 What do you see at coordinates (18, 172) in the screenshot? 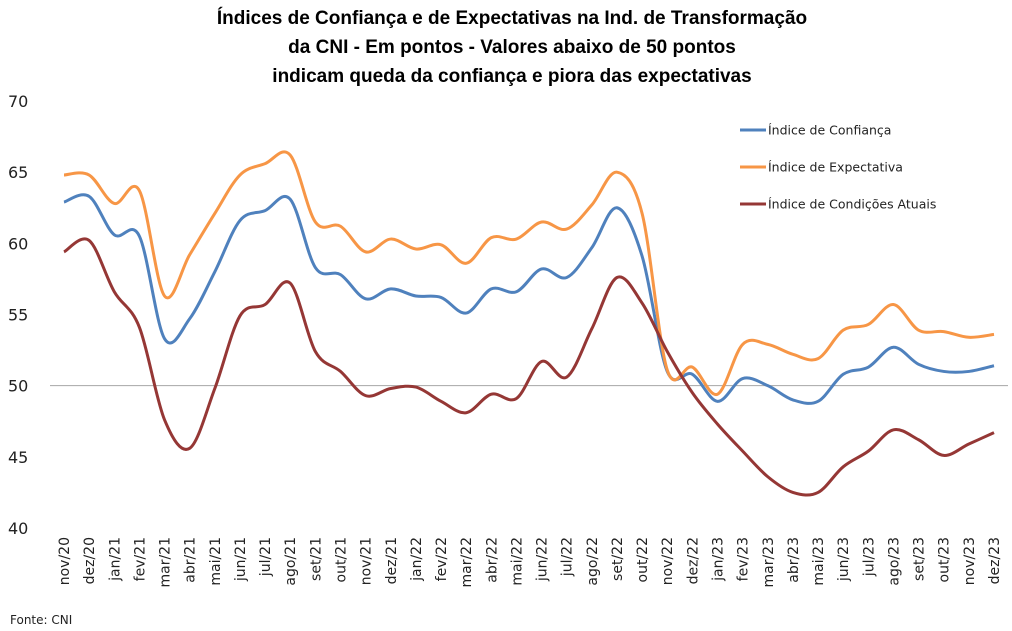
I see `y-tick-label: 65` at bounding box center [18, 172].